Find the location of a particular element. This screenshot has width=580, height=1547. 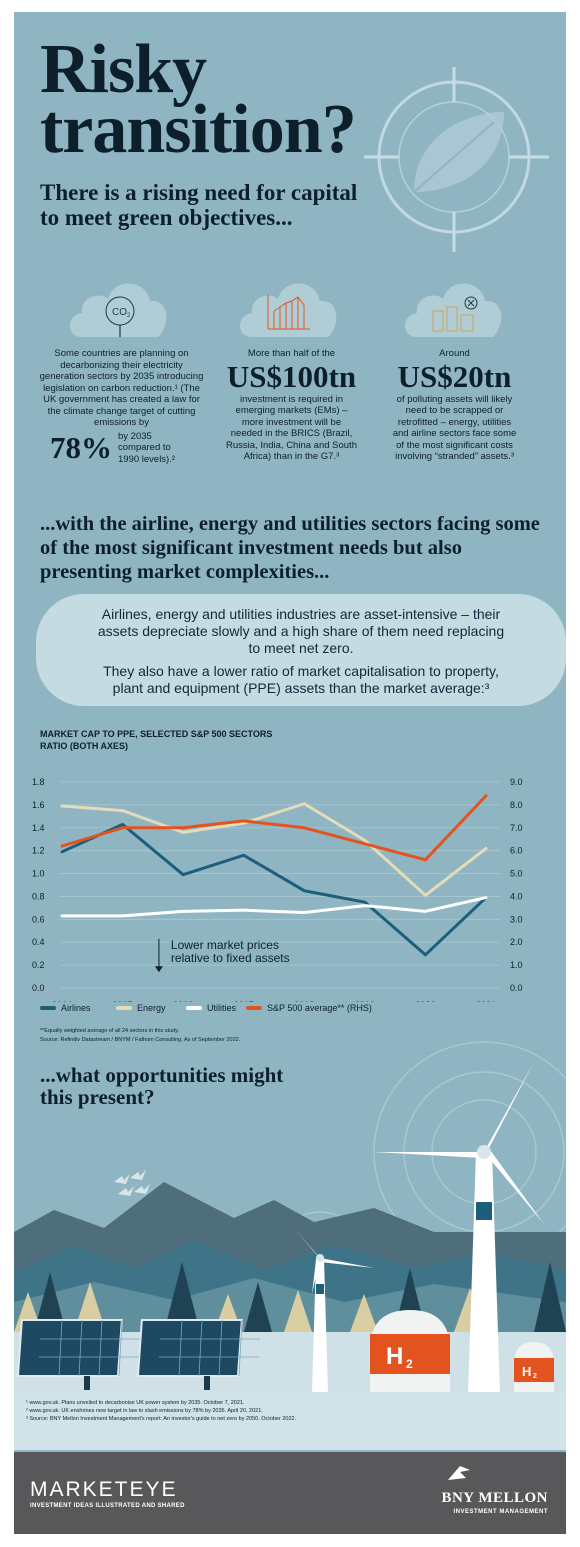

series-line-energy is located at coordinates (274, 849).